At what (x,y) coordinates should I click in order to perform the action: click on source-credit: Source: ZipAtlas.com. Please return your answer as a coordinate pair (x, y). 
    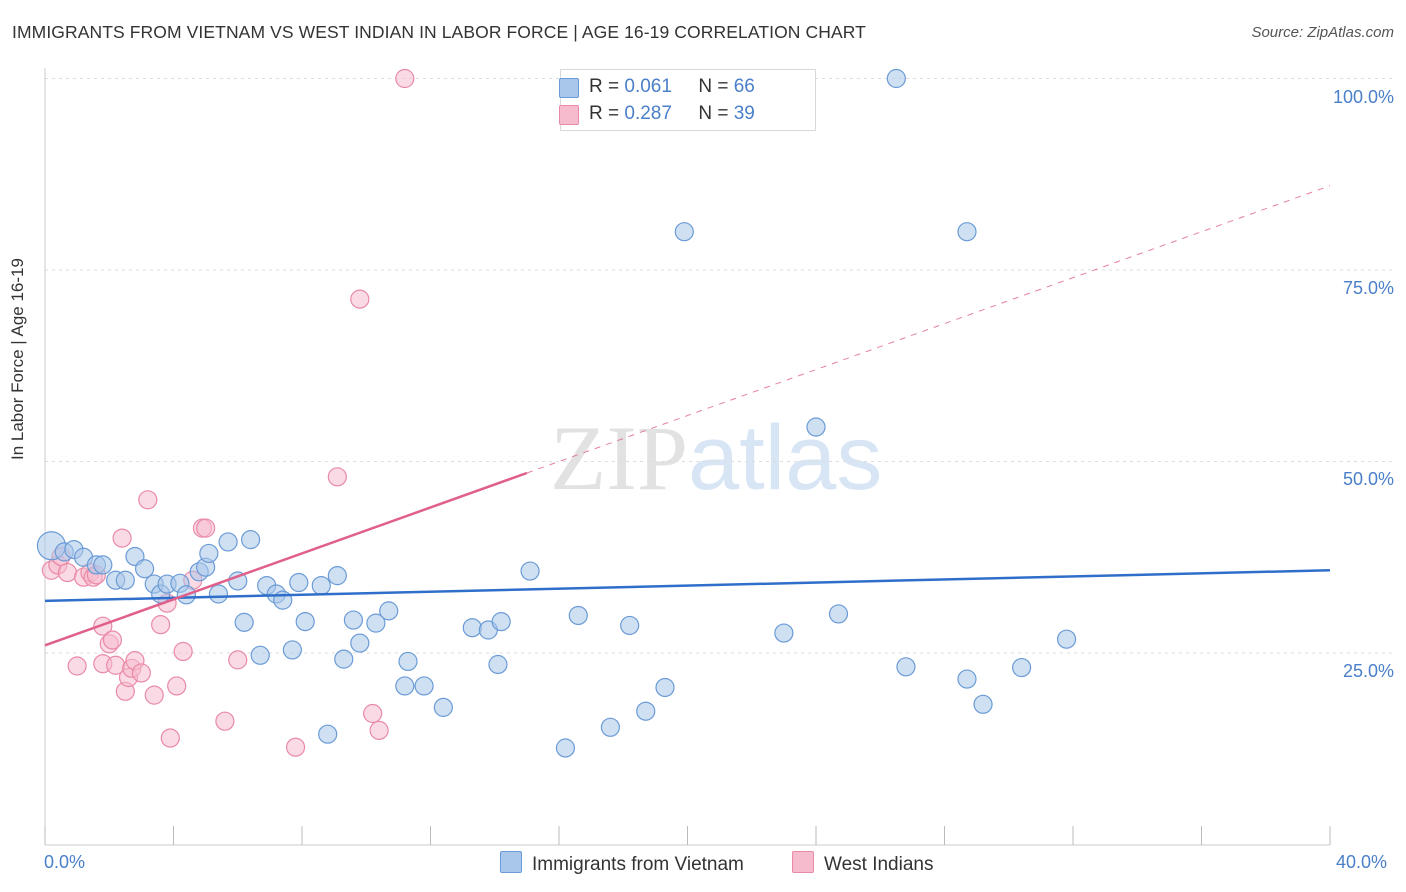
    Looking at the image, I should click on (1322, 32).